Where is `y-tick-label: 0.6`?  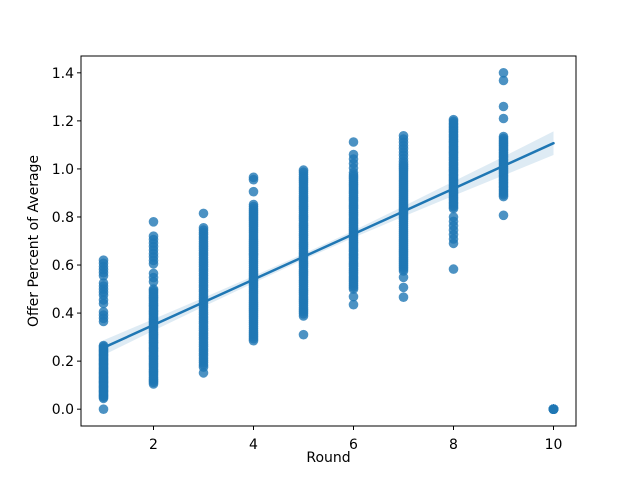 y-tick-label: 0.6 is located at coordinates (63, 266).